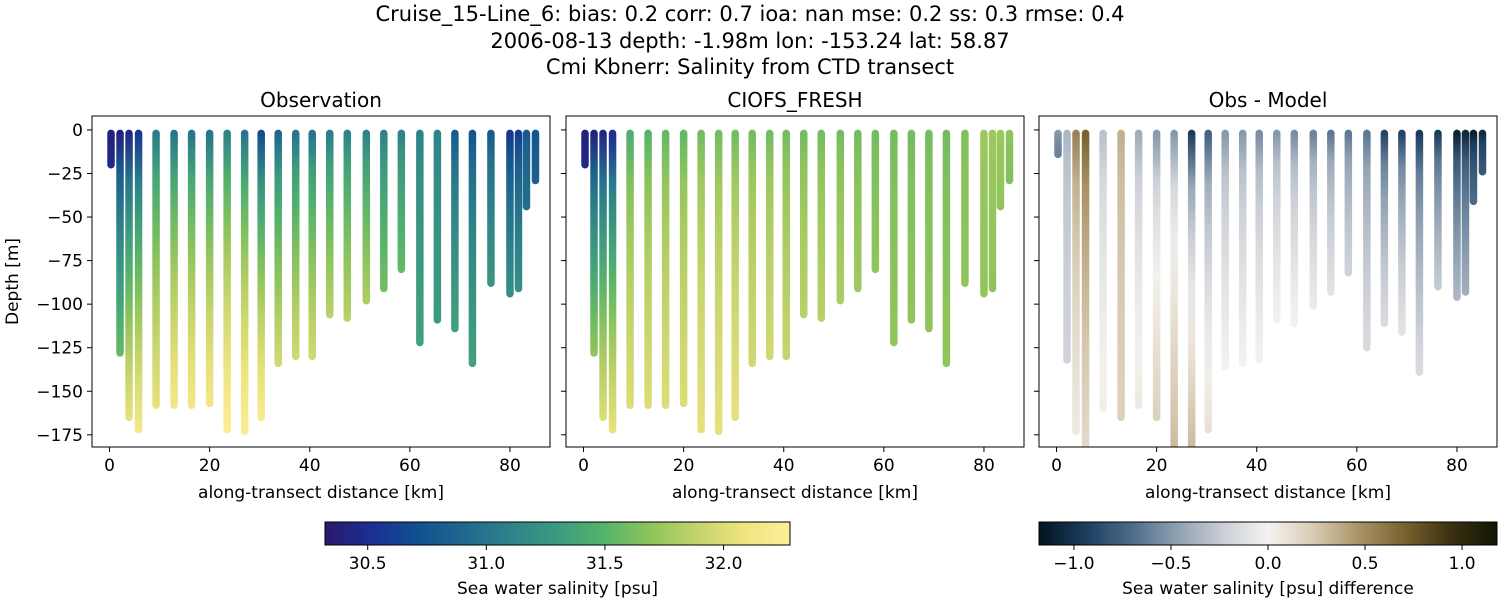 This screenshot has width=1500, height=600. Describe the element at coordinates (368, 564) in the screenshot. I see `colorbar-tick-label: 30.5` at that location.